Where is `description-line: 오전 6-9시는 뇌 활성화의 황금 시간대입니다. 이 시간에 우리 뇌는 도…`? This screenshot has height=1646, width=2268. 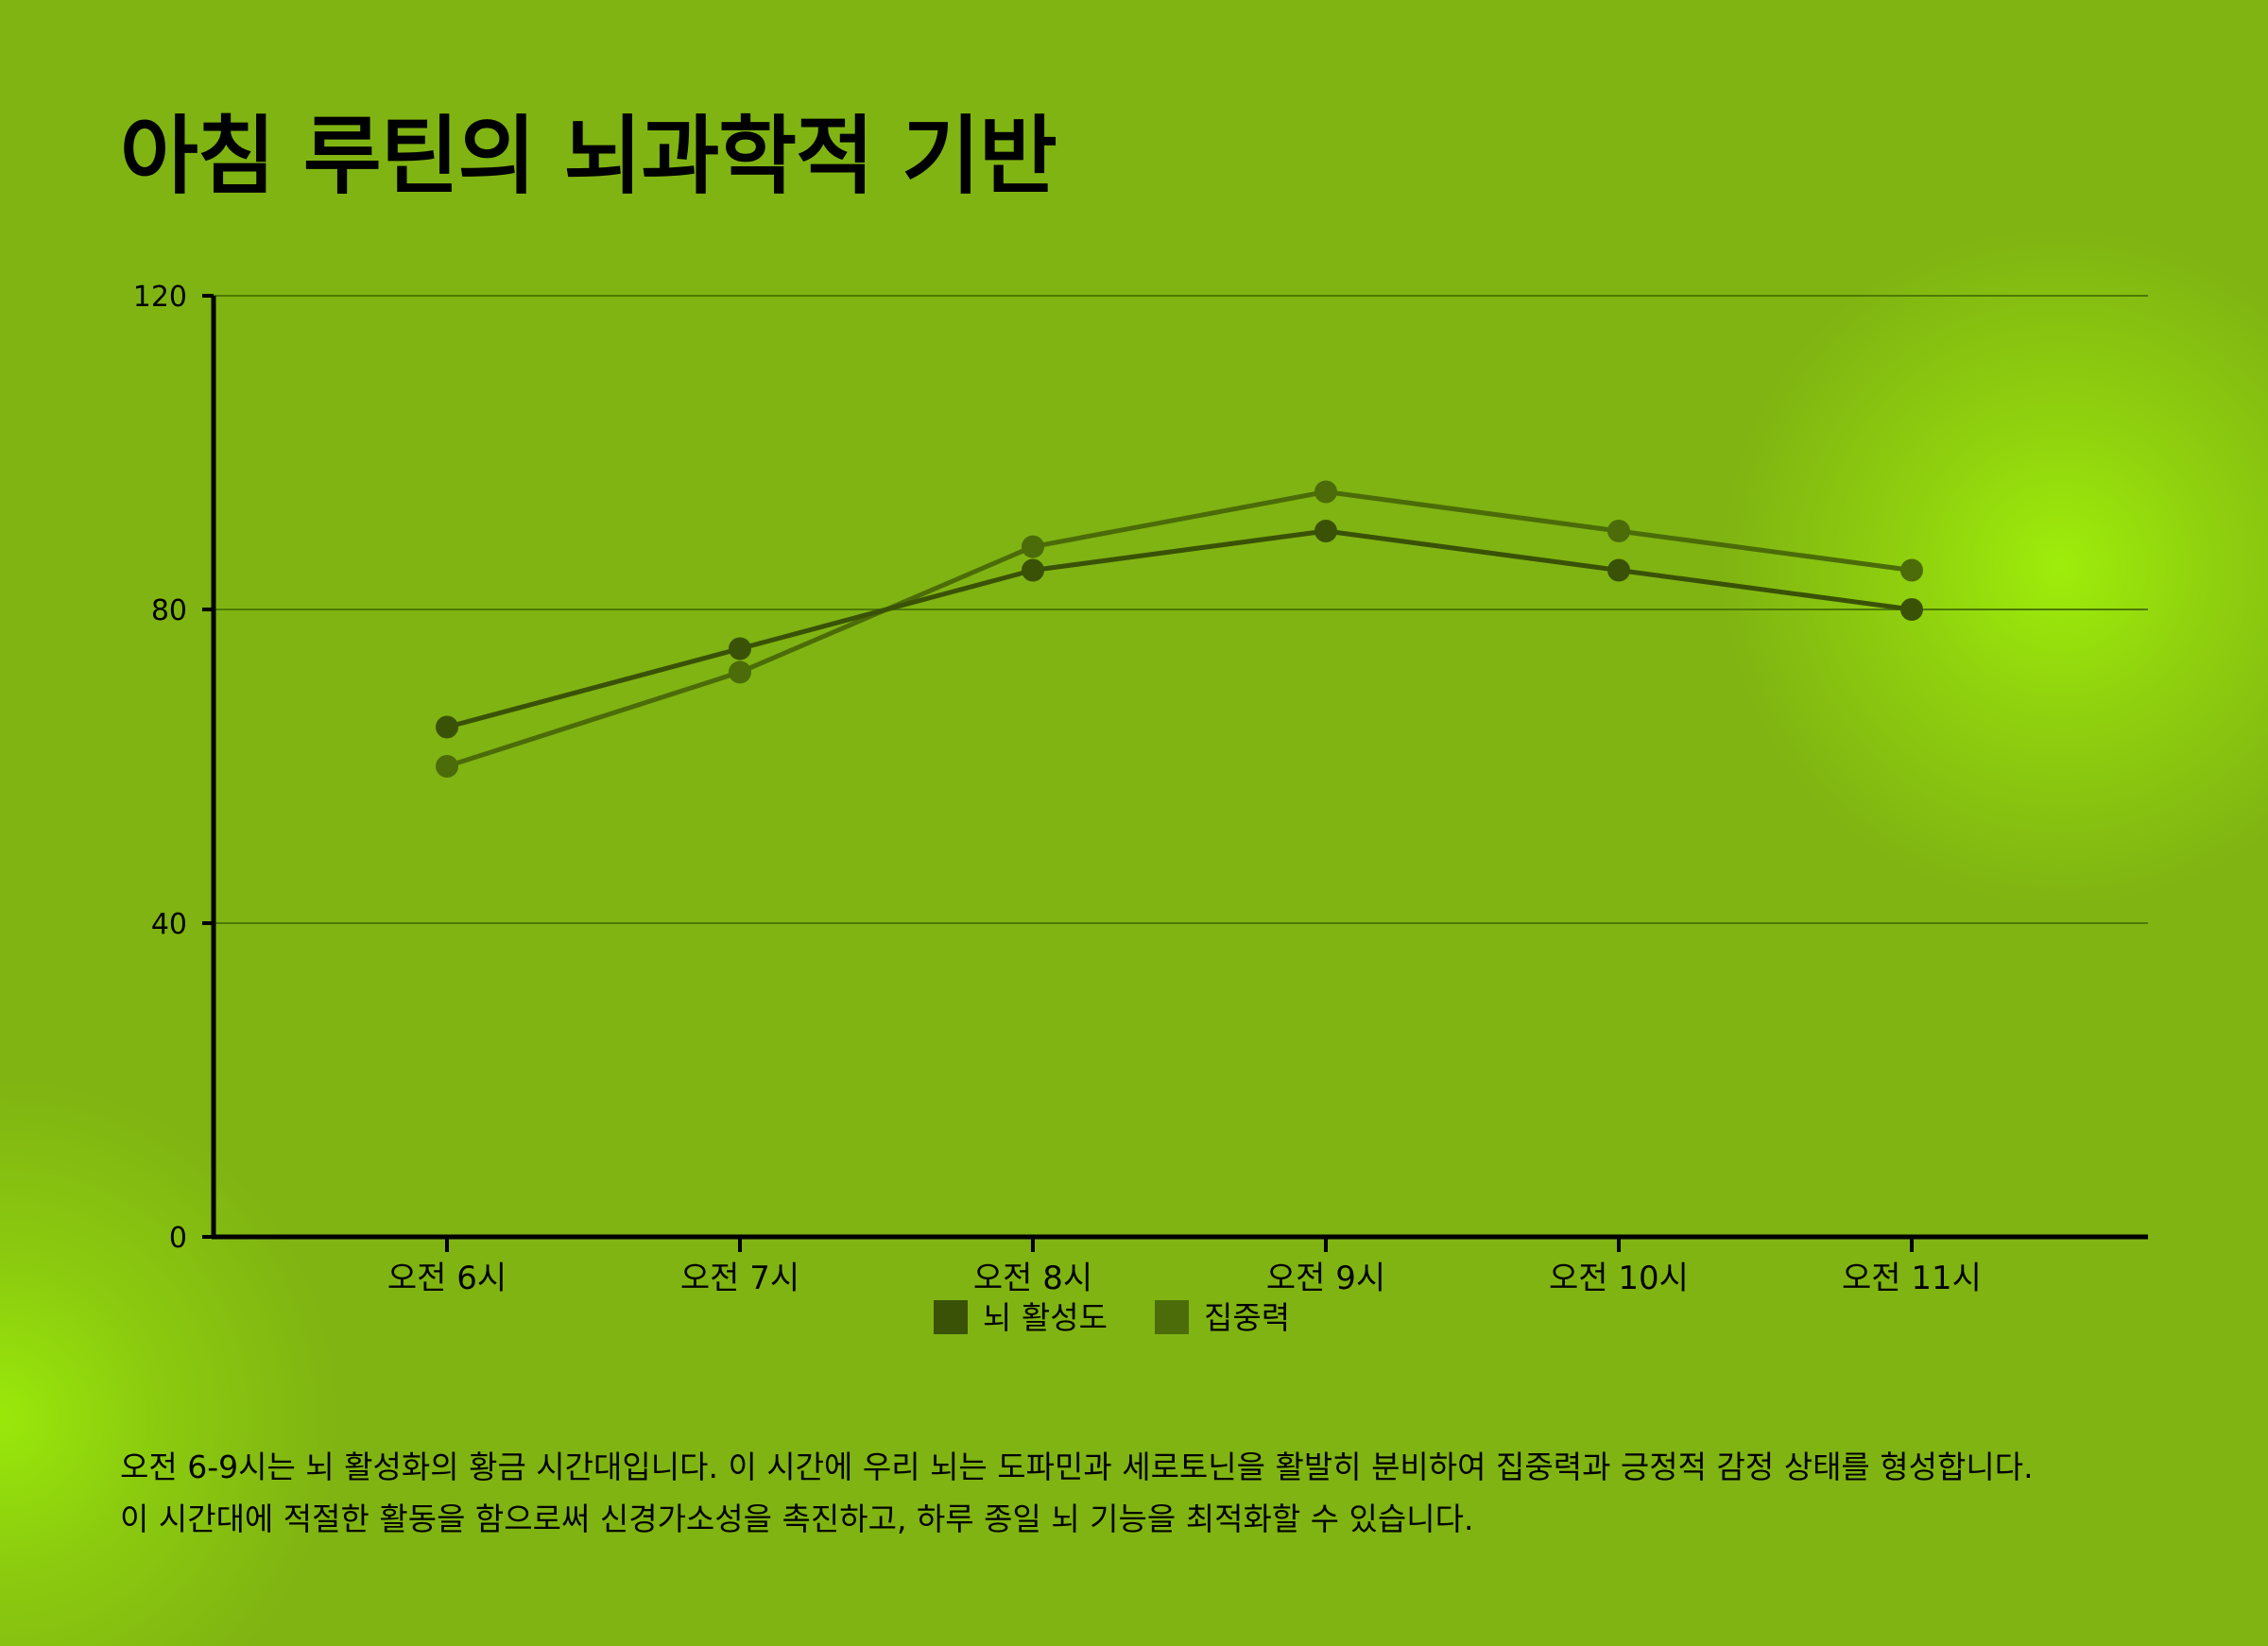 description-line: 오전 6-9시는 뇌 활성화의 황금 시간대입니다. 이 시간에 우리 뇌는 도… is located at coordinates (1077, 1467).